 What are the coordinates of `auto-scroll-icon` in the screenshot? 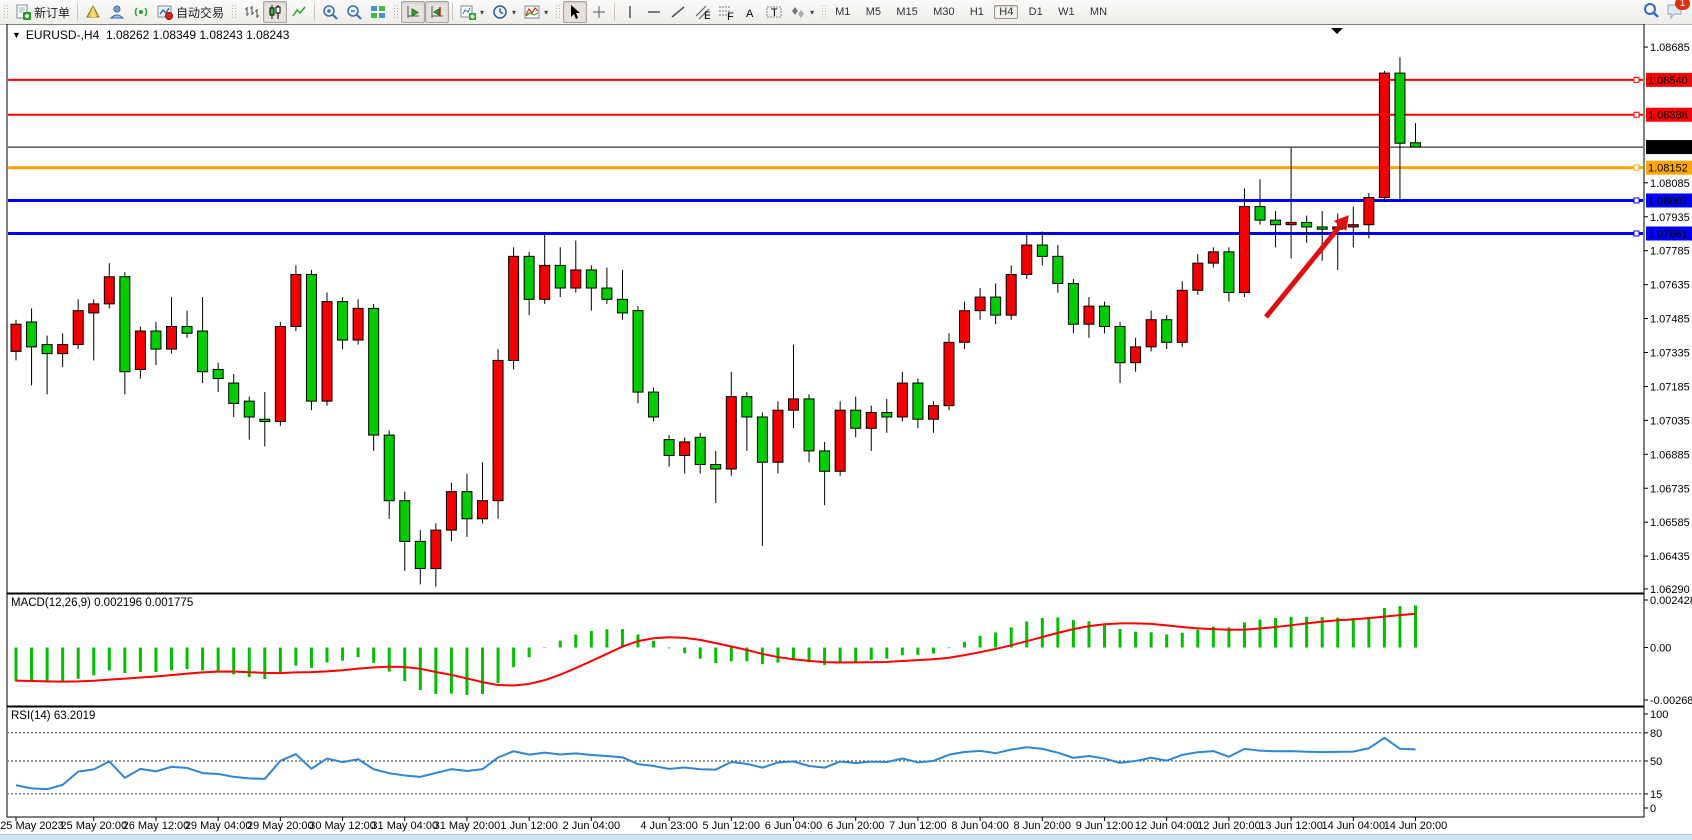 It's located at (413, 12).